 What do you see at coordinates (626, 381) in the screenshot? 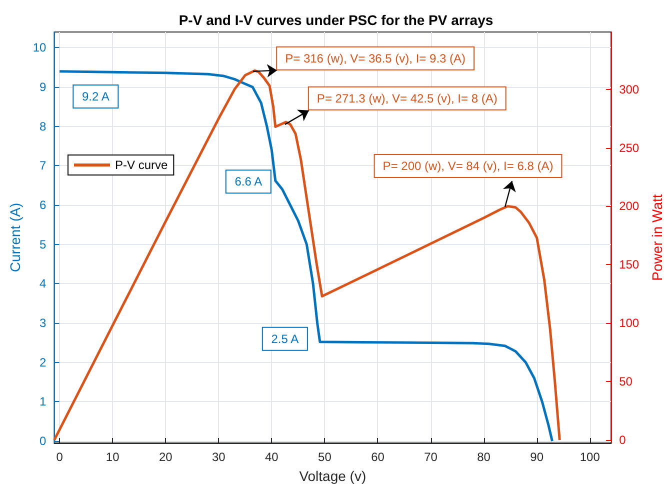
I see `y2-tick-label: 50` at bounding box center [626, 381].